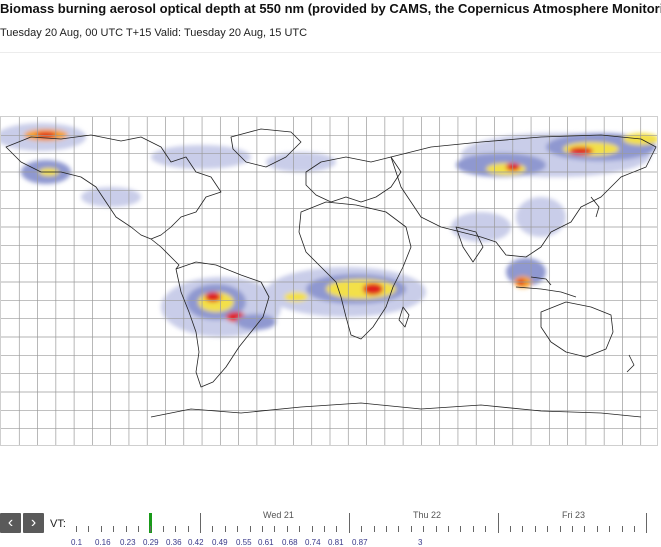  I want to click on scale-value: 0.1, so click(77, 543).